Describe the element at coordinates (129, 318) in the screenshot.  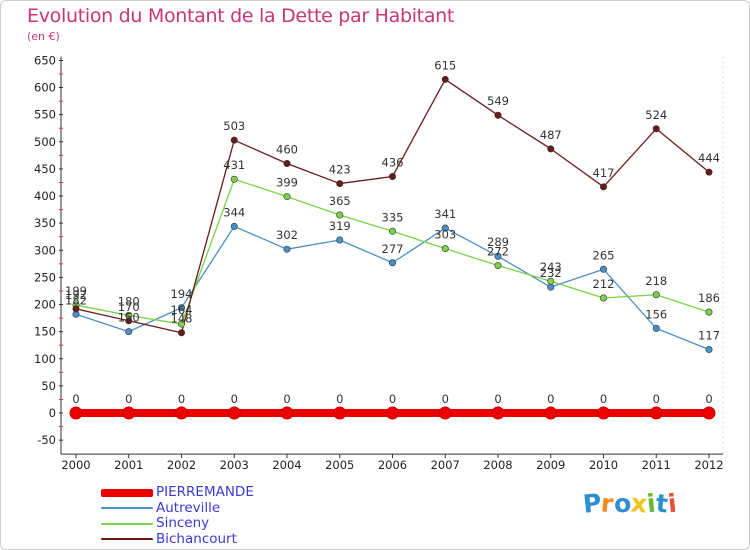
I see `data-label: 150` at that location.